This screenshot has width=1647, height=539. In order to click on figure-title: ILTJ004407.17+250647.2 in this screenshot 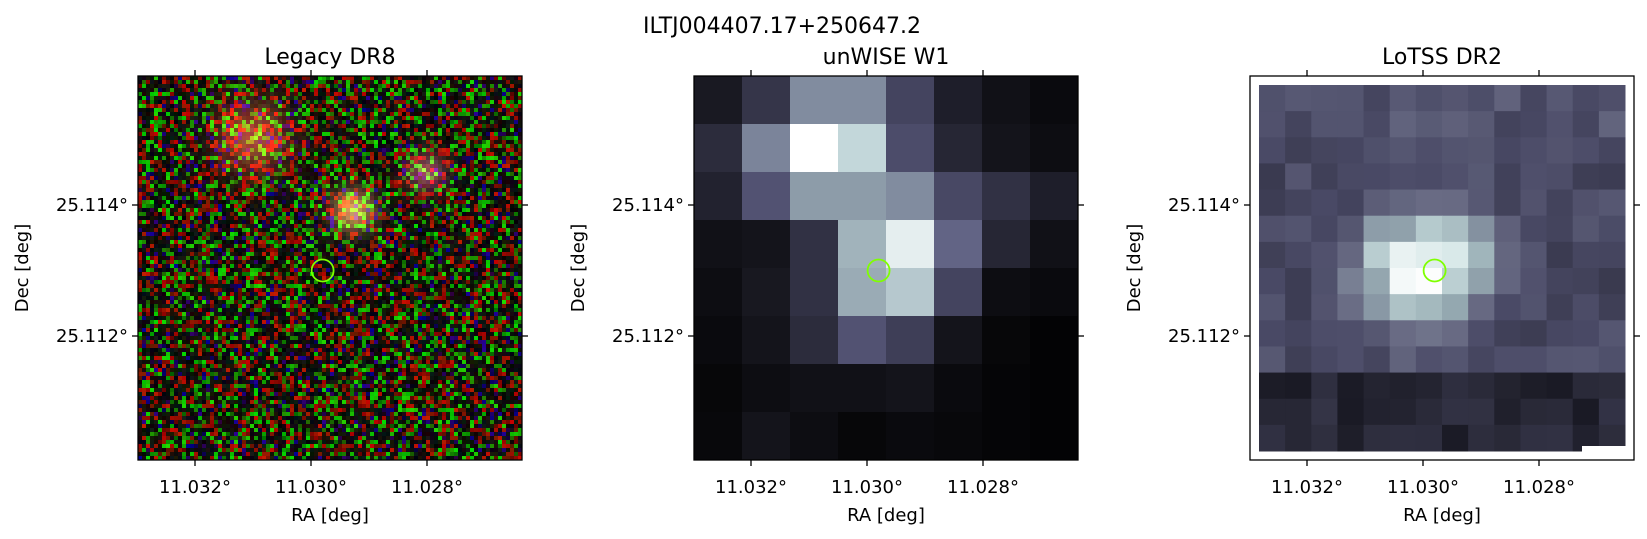, I will do `click(782, 26)`.